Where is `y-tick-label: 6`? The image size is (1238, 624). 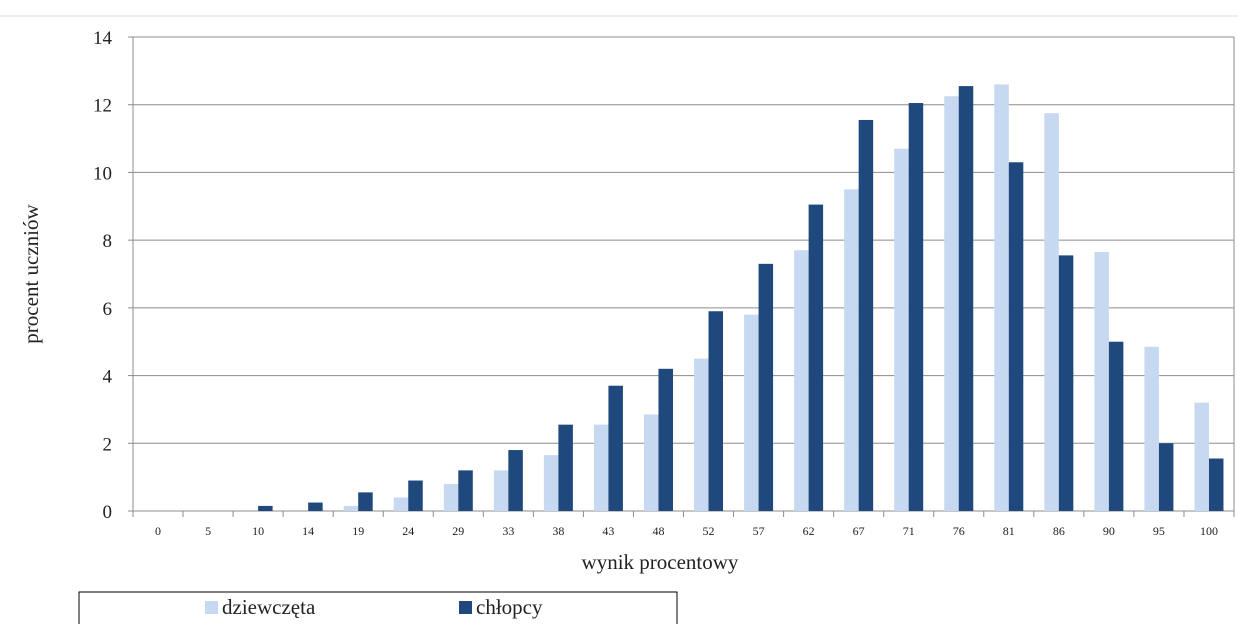 y-tick-label: 6 is located at coordinates (108, 309).